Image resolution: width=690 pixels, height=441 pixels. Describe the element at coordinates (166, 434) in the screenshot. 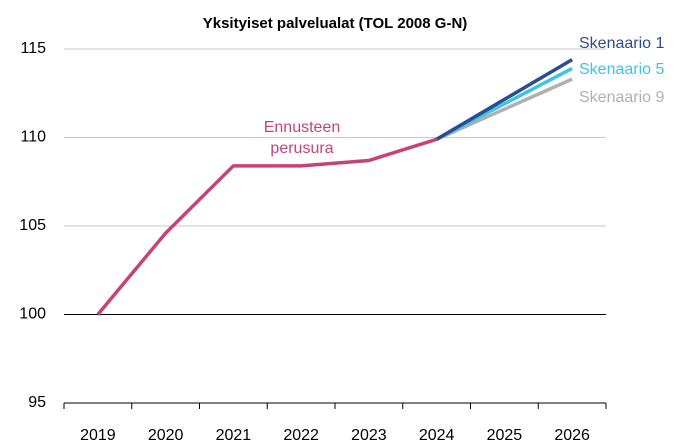

I see `x-tick-label: 2020` at that location.